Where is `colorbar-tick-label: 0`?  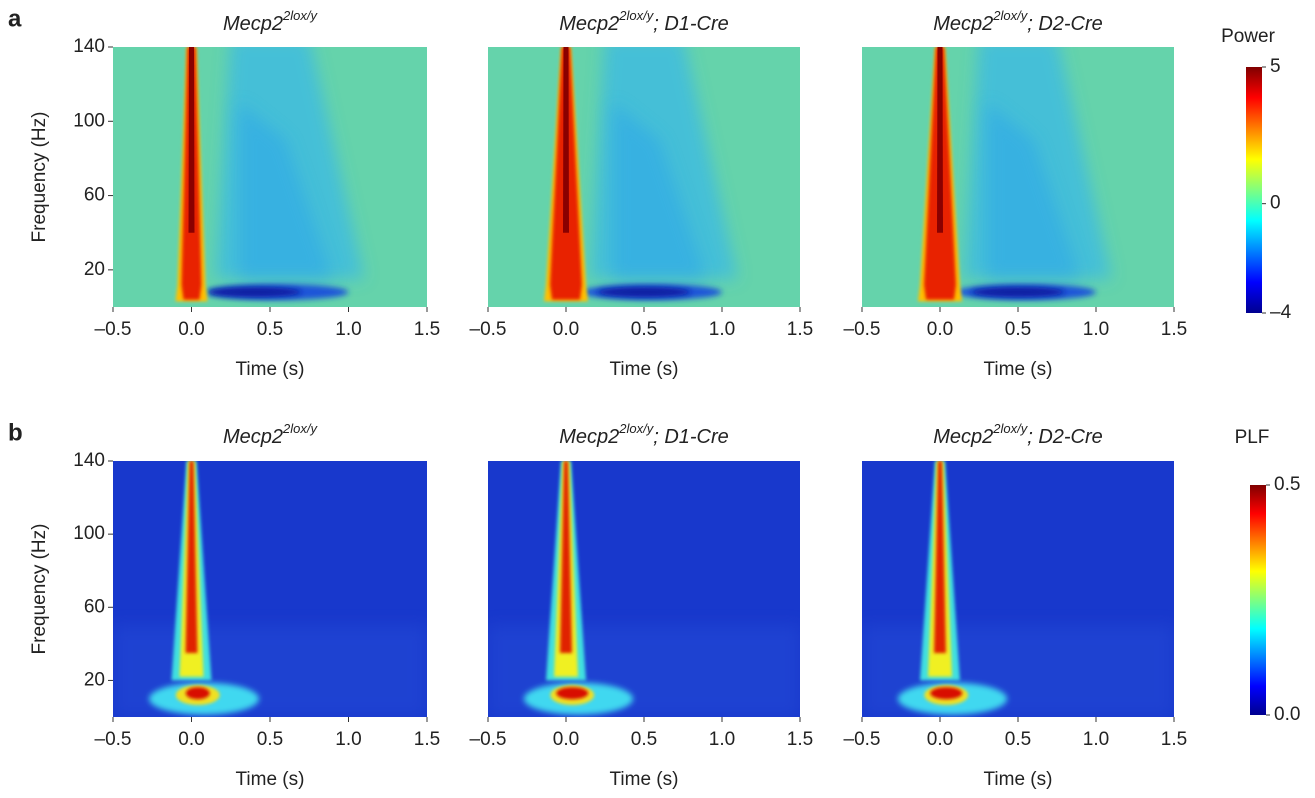
colorbar-tick-label: 0 is located at coordinates (1275, 203).